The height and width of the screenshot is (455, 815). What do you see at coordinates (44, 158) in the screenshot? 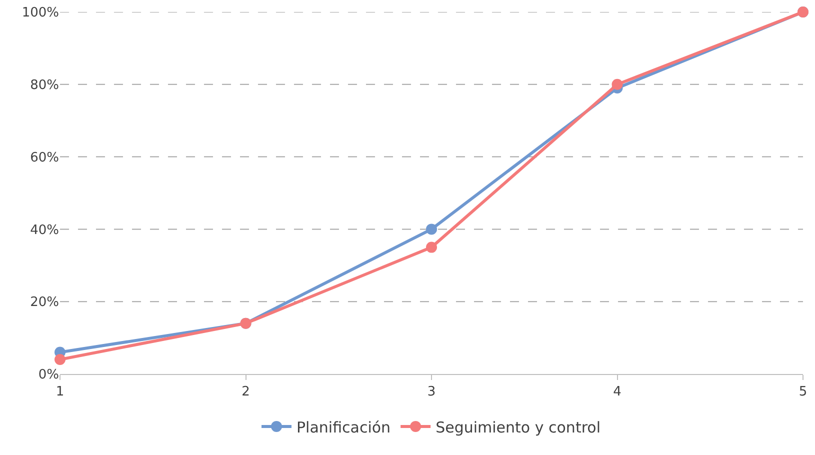
I see `y-tick-label: 60%` at bounding box center [44, 158].